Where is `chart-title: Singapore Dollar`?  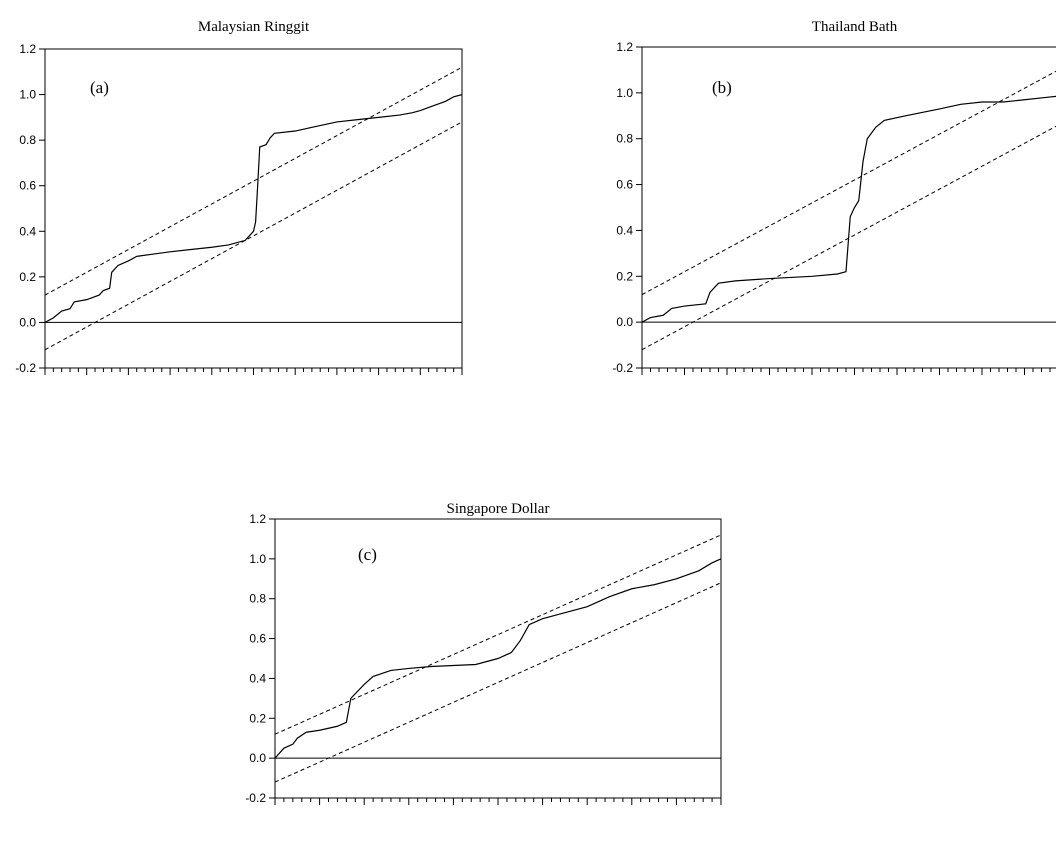
chart-title: Singapore Dollar is located at coordinates (498, 509).